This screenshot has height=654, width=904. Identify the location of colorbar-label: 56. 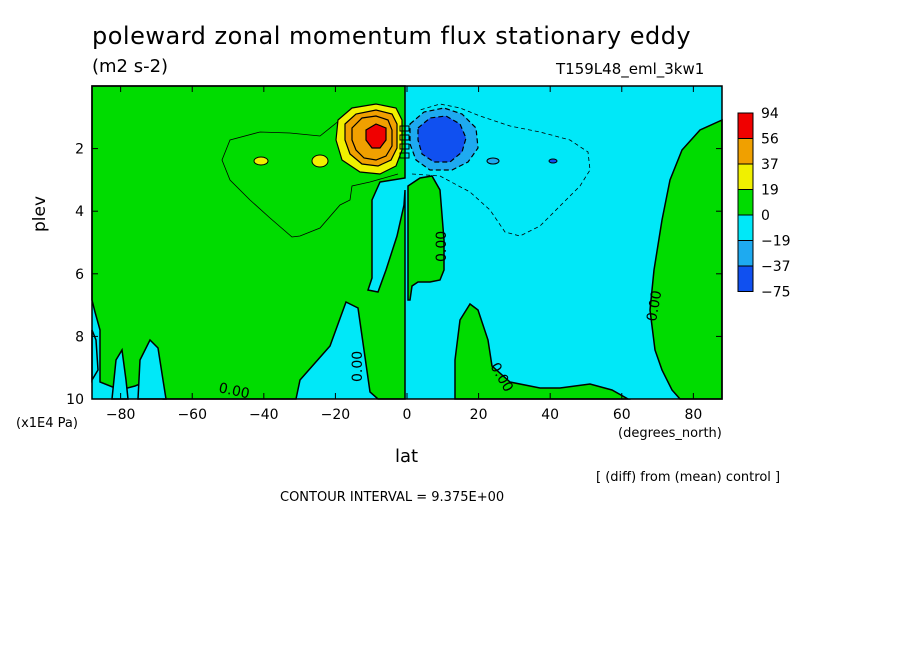
(770, 140).